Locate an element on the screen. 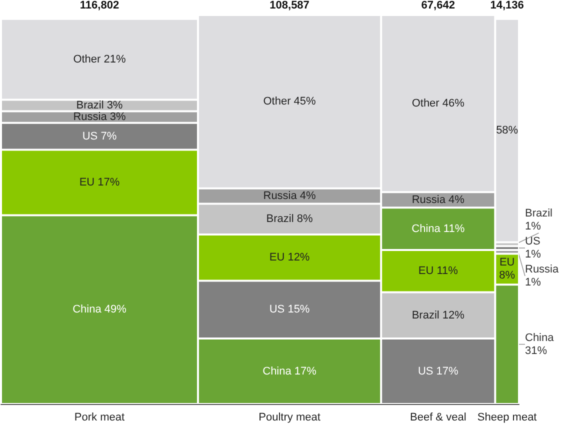 Image resolution: width=567 pixels, height=425 pixels. text: 108,587 is located at coordinates (290, 6).